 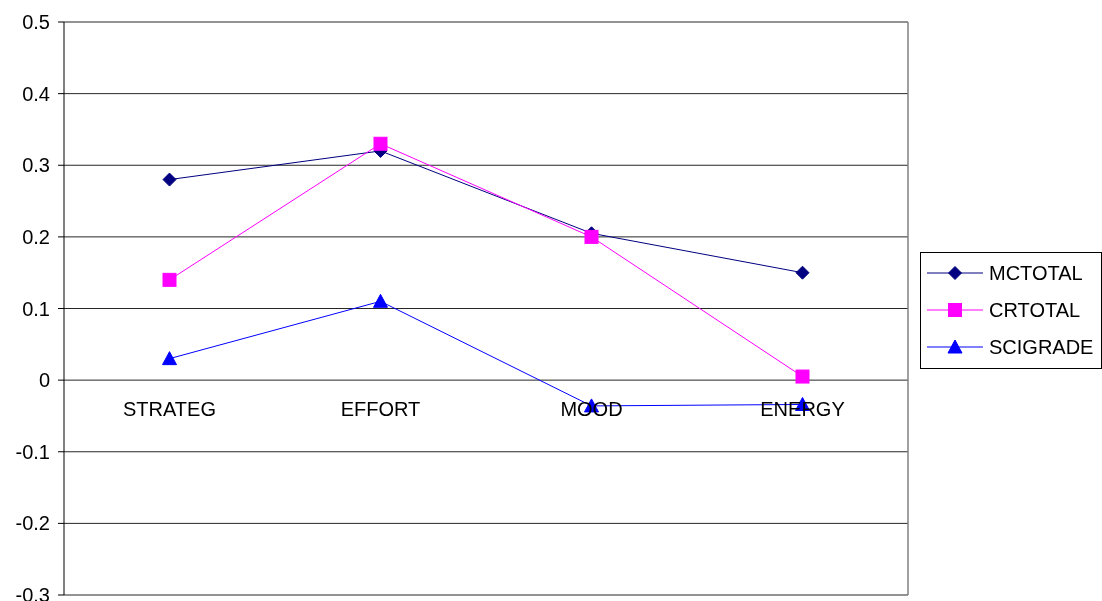 I want to click on y-tick-label: 0.4, so click(x=36, y=93).